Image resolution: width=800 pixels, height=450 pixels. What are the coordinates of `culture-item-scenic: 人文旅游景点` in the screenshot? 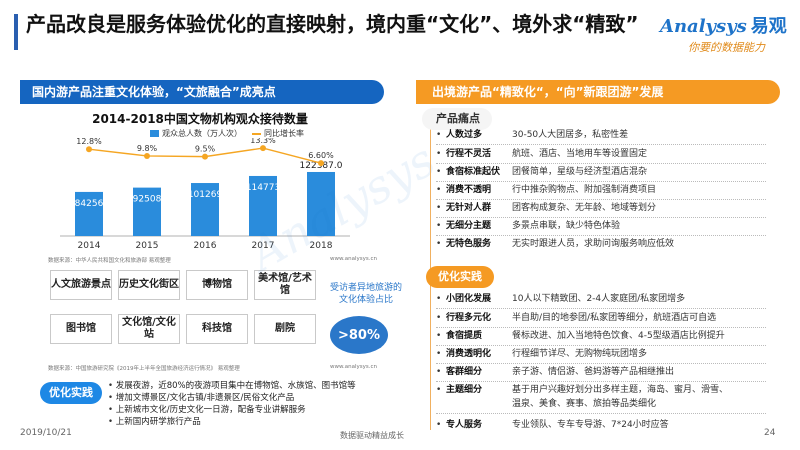 It's located at (81, 285).